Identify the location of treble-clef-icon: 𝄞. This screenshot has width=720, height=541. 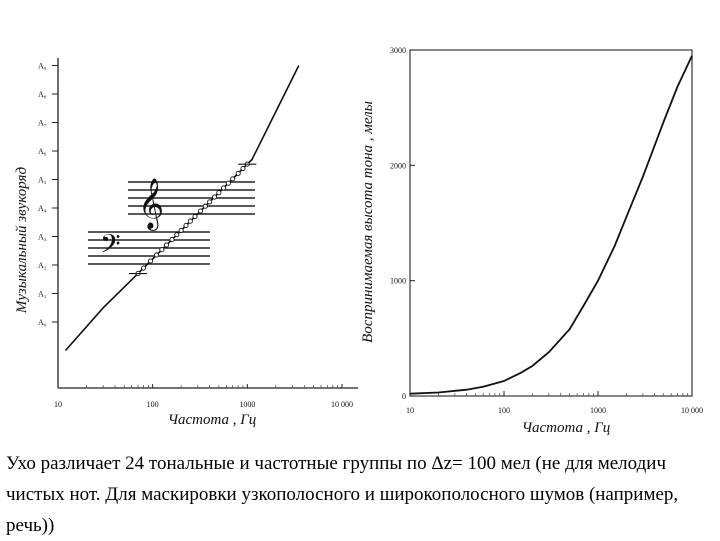
(151, 205).